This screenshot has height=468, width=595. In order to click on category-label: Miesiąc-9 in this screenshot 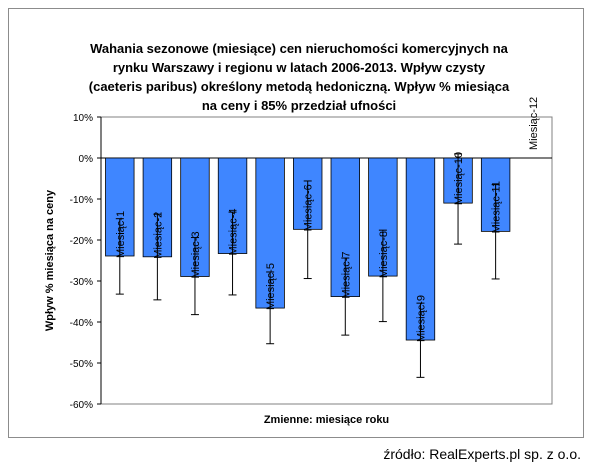, I will do `click(421, 318)`.